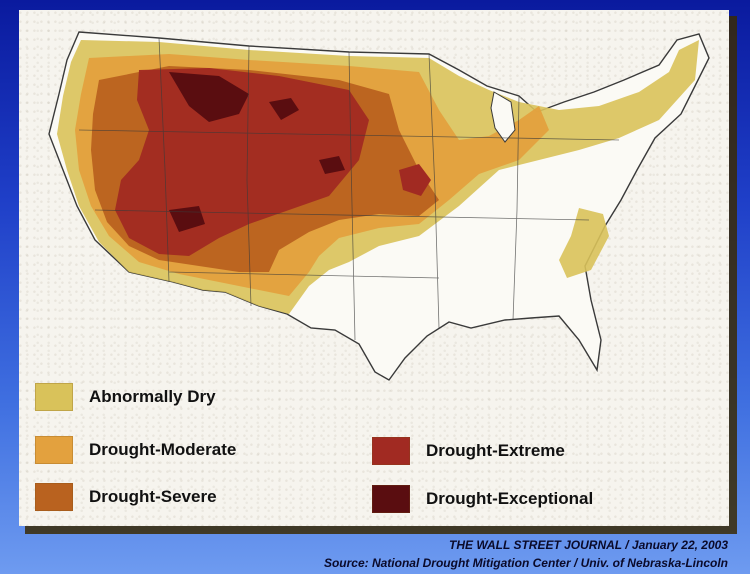 The image size is (750, 574). What do you see at coordinates (54, 450) in the screenshot?
I see `drought-moderate-swatch` at bounding box center [54, 450].